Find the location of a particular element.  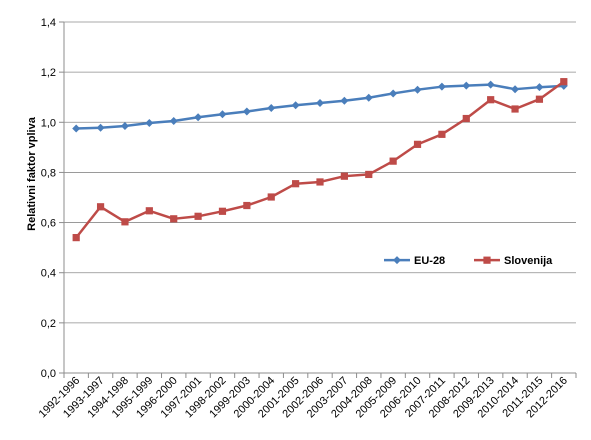

y-tick-label: 0,0 is located at coordinates (48, 374).